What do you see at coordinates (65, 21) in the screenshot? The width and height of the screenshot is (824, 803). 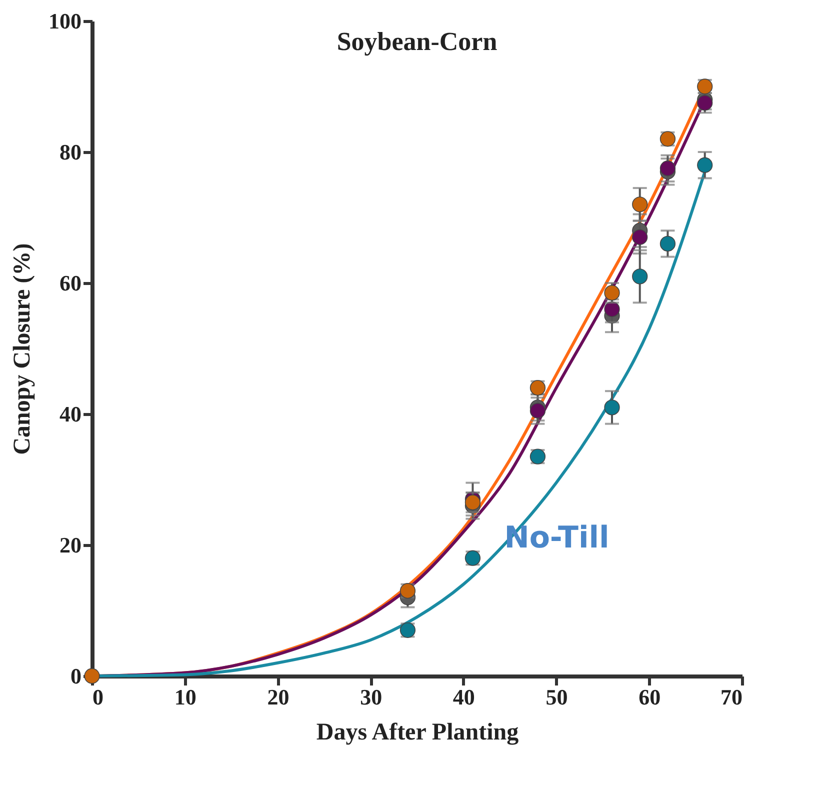 I see `y-tick-label: 100` at bounding box center [65, 21].